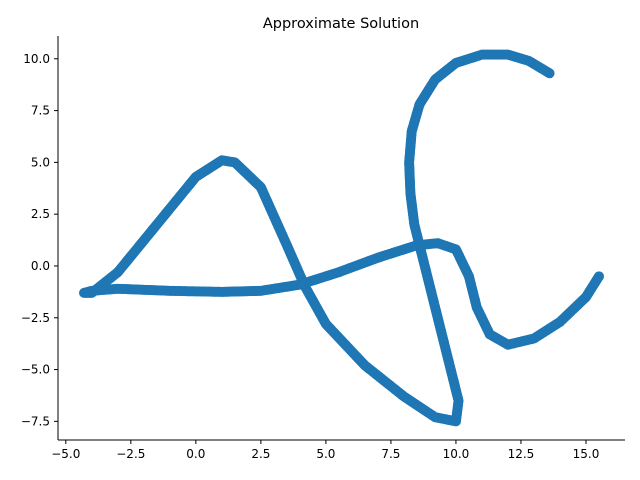 The image size is (640, 480). What do you see at coordinates (325, 454) in the screenshot?
I see `x-tick-label: 5.0` at bounding box center [325, 454].